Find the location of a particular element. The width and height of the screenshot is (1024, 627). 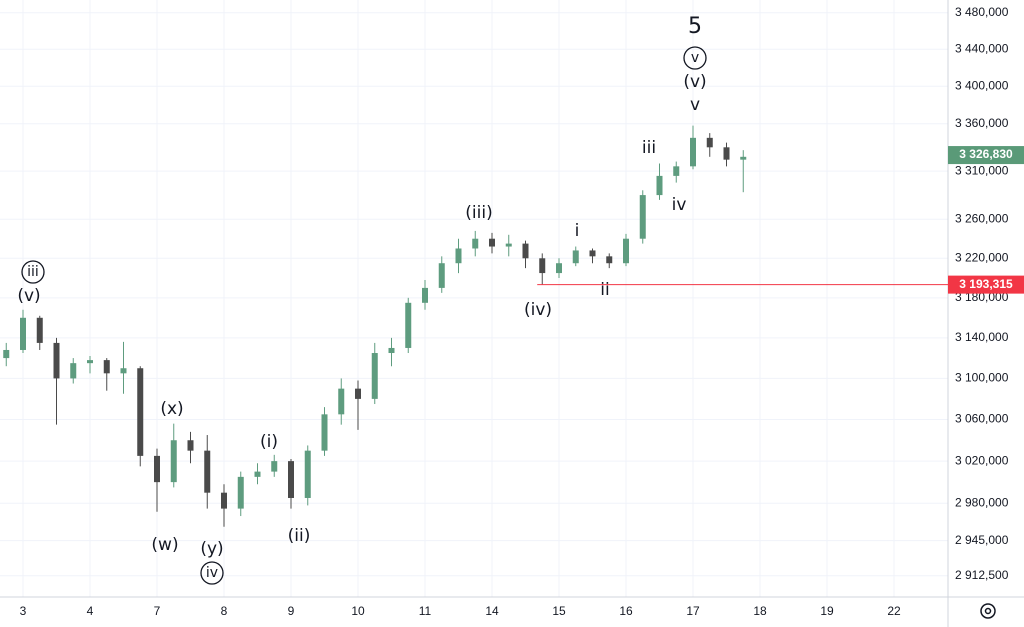

y-tick-label: 3 100,000 is located at coordinates (982, 378).